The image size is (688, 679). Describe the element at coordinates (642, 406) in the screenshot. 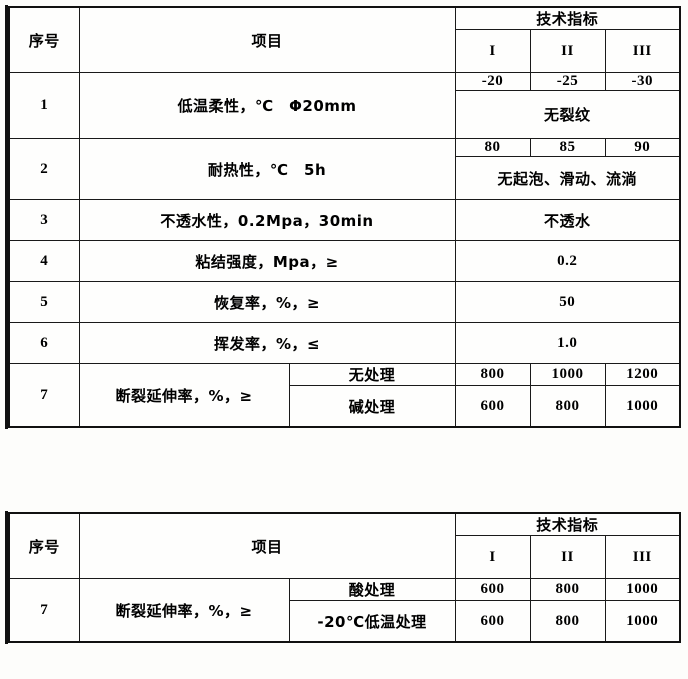

I see `row-7-sub-2-value-3: 1000` at that location.